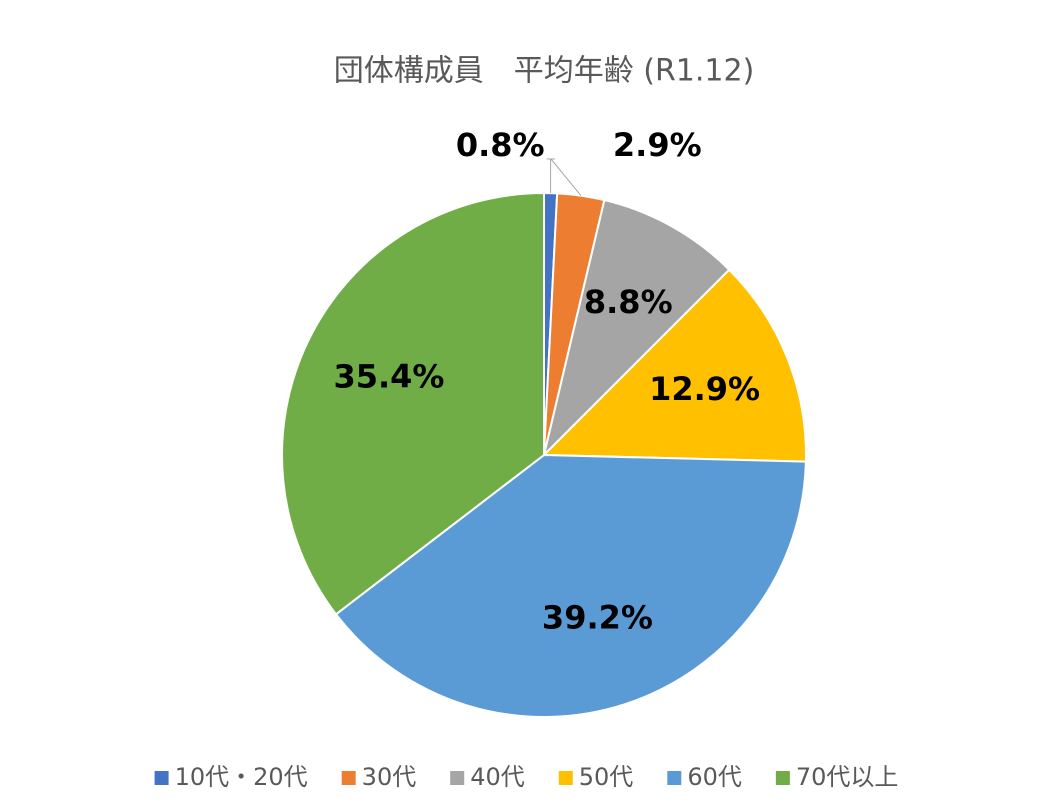  Describe the element at coordinates (389, 777) in the screenshot. I see `legend-label: 30代` at that location.